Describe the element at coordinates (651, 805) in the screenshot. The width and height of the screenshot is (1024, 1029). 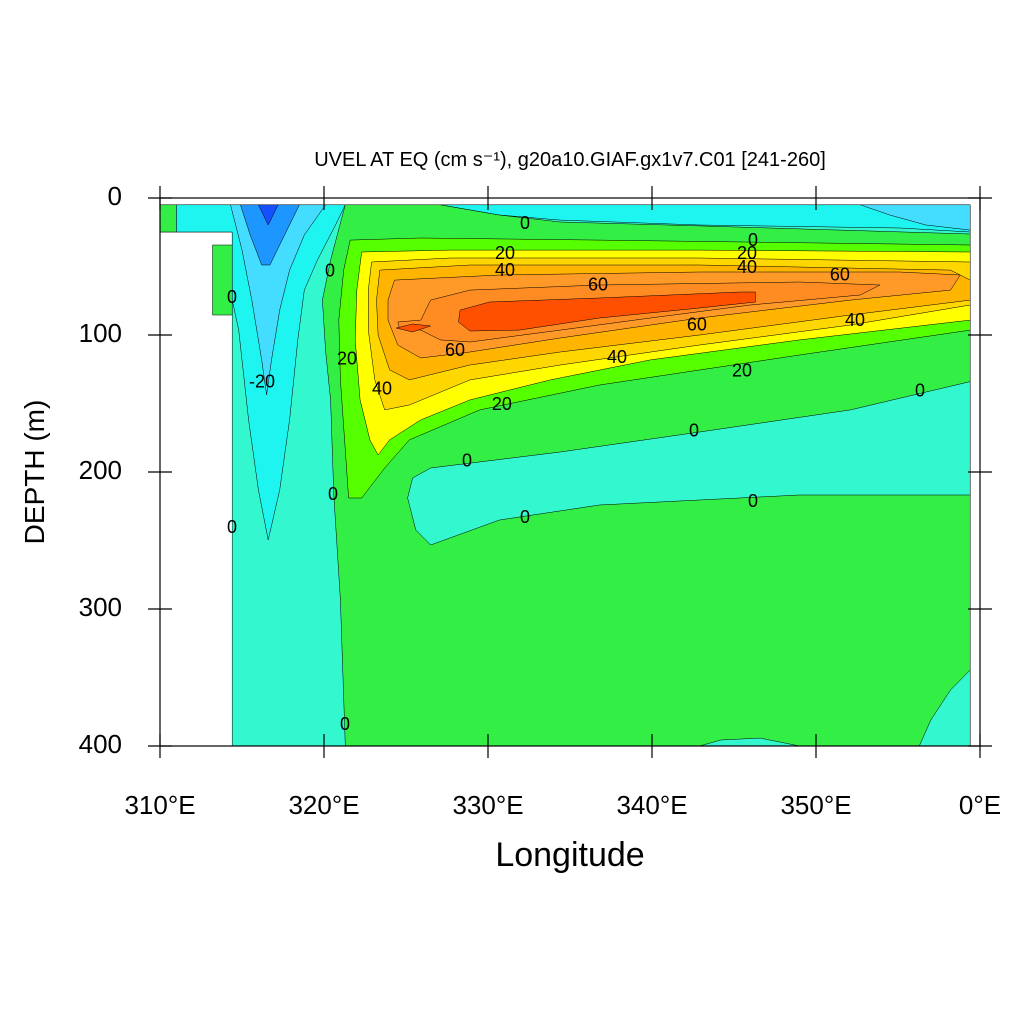
I see `x-tick-label: 340°E` at that location.